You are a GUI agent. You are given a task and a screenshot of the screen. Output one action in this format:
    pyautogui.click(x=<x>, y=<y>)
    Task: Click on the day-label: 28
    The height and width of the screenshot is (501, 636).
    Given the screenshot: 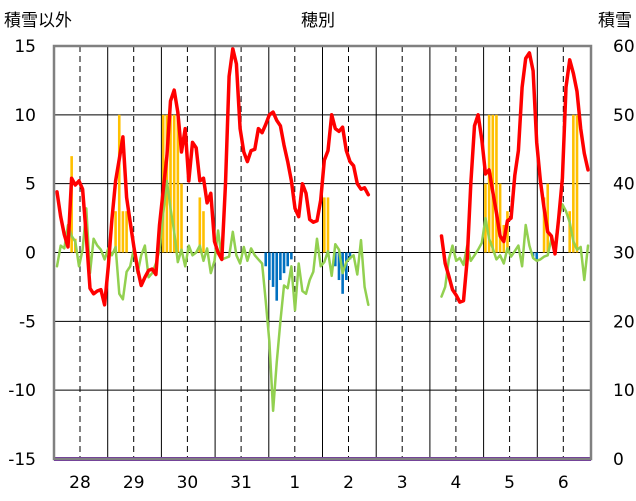 What is the action you would take?
    pyautogui.click(x=80, y=483)
    